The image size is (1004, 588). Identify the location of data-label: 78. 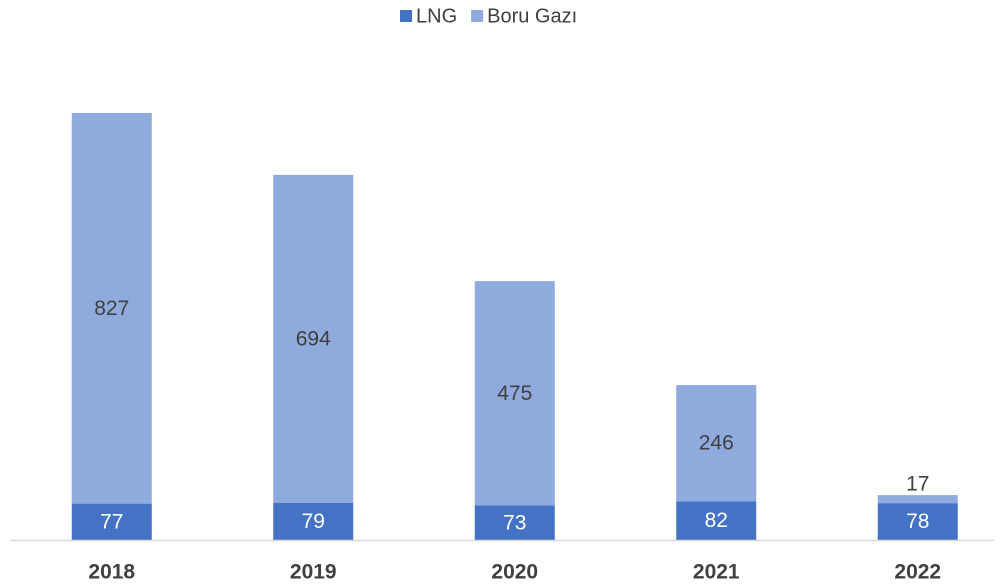
(917, 521).